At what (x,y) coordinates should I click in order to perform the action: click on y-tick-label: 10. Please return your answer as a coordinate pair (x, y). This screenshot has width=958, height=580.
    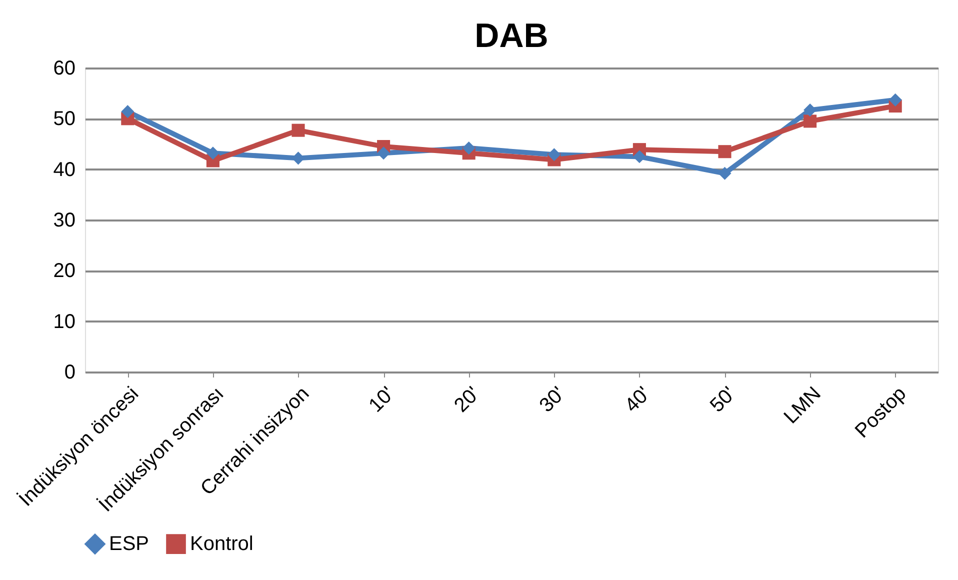
    Looking at the image, I should click on (64, 321).